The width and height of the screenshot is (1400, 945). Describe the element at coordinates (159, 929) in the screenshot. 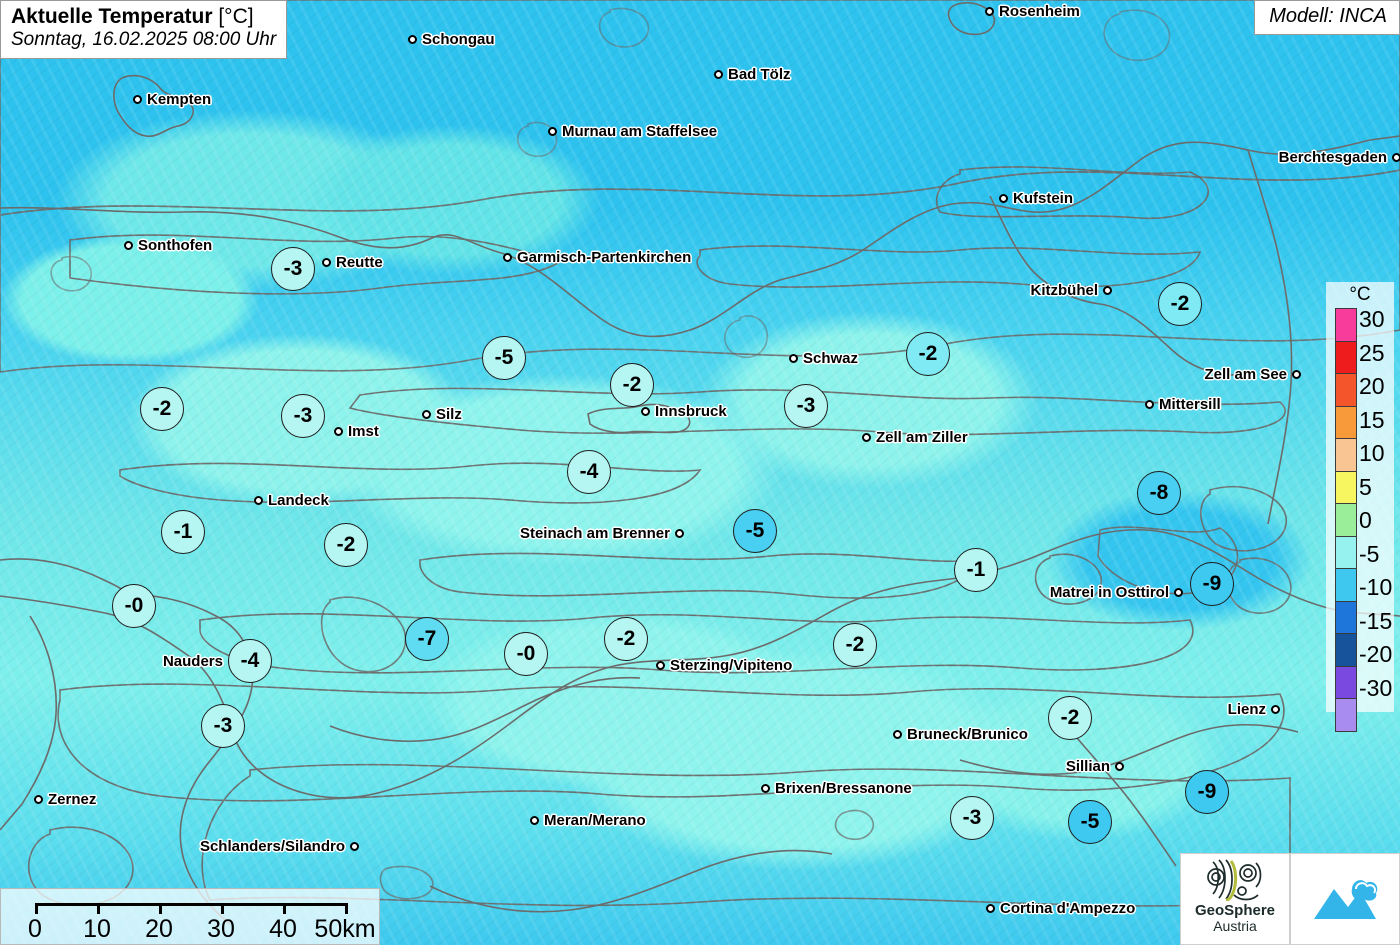

I see `scale-tick-label: 20` at that location.